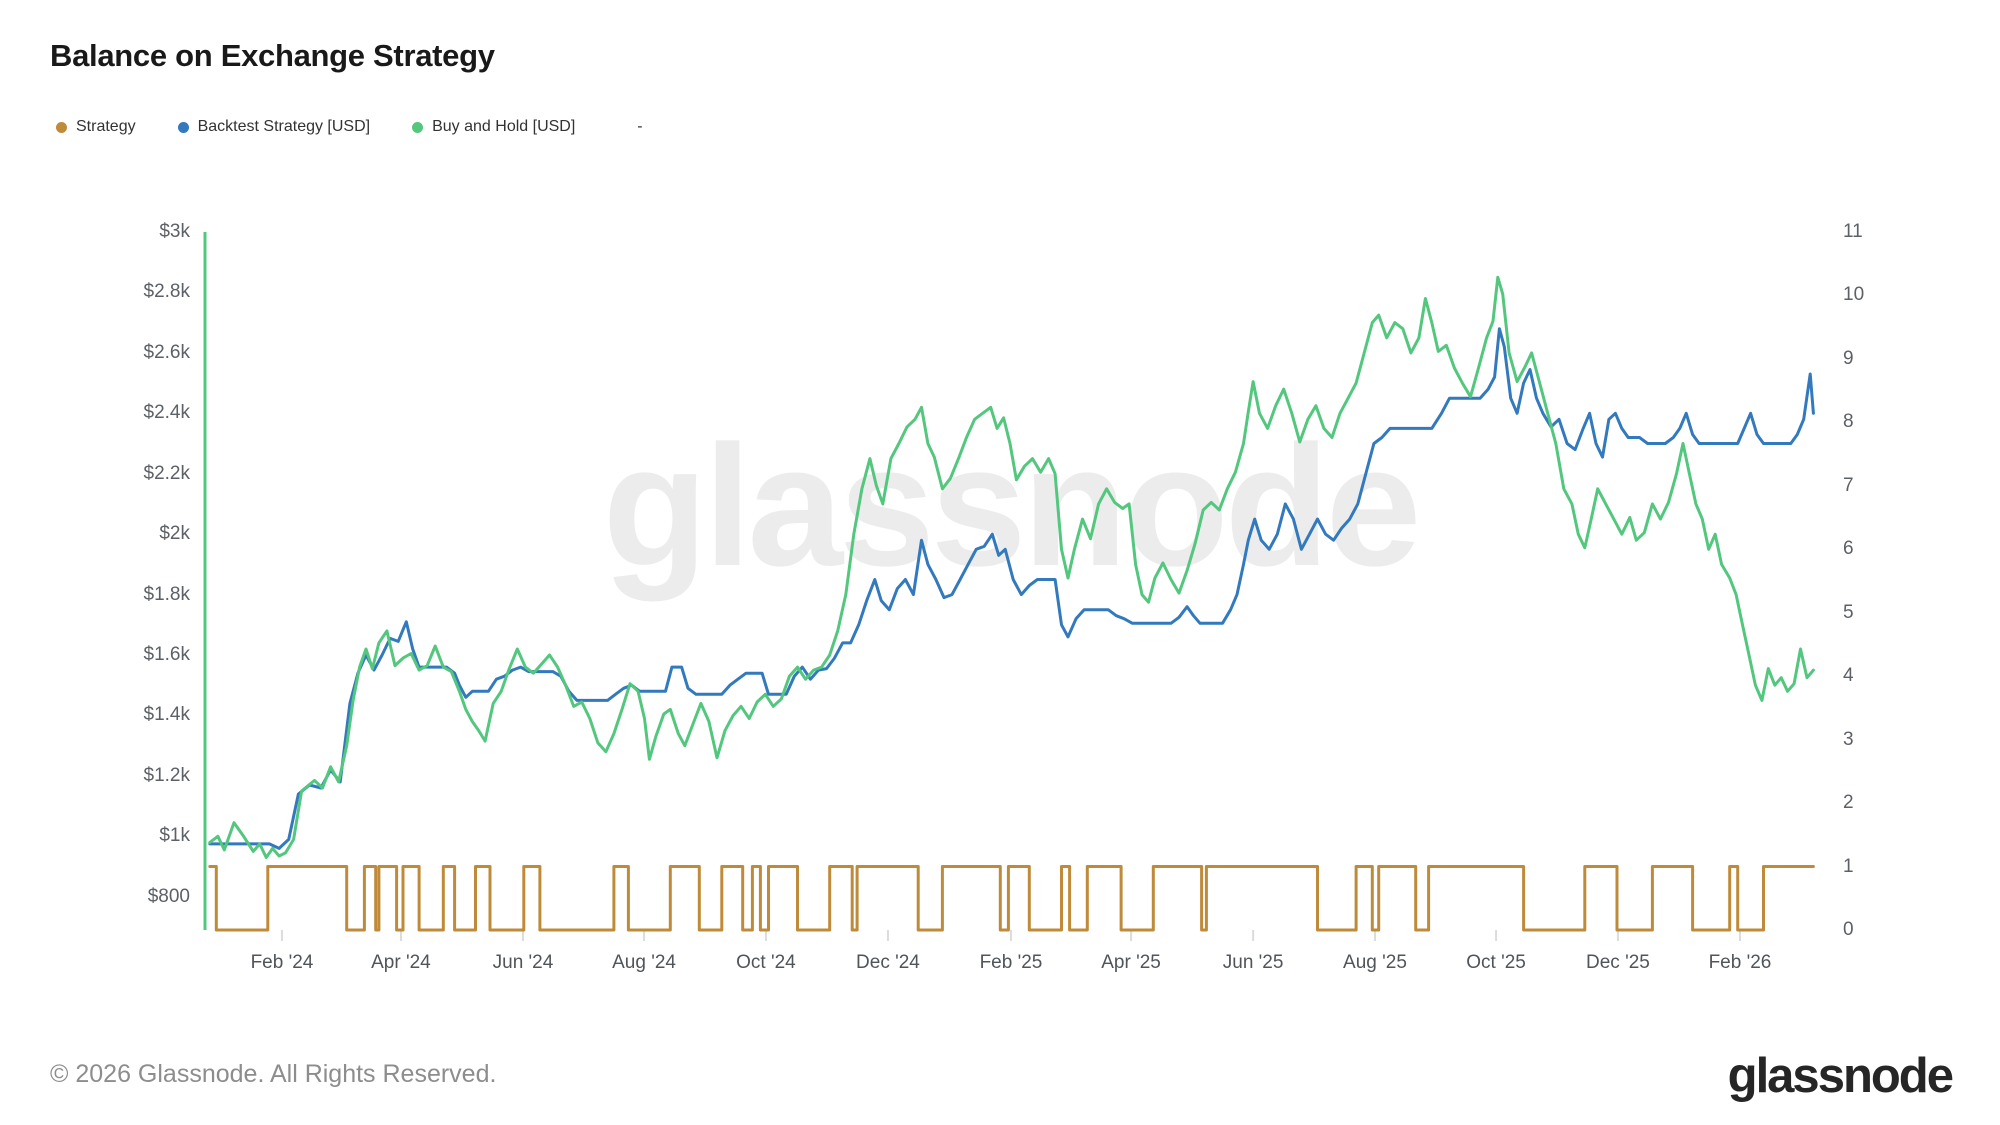 The height and width of the screenshot is (1125, 2000). What do you see at coordinates (284, 126) in the screenshot?
I see `legend-label-backtest: Backtest Strategy [USD]` at bounding box center [284, 126].